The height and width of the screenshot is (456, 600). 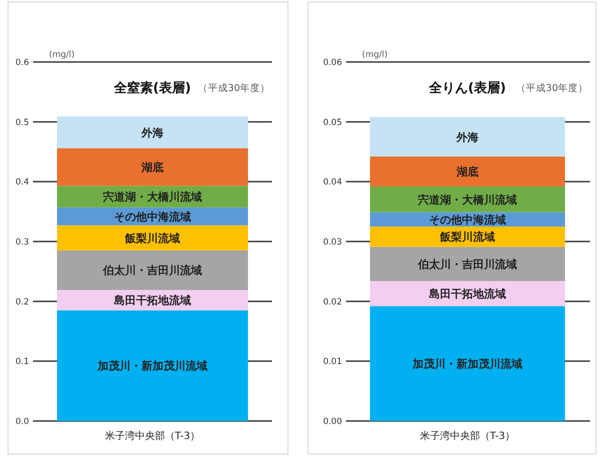 What do you see at coordinates (332, 422) in the screenshot?
I see `y-tick-label: 0.00` at bounding box center [332, 422].